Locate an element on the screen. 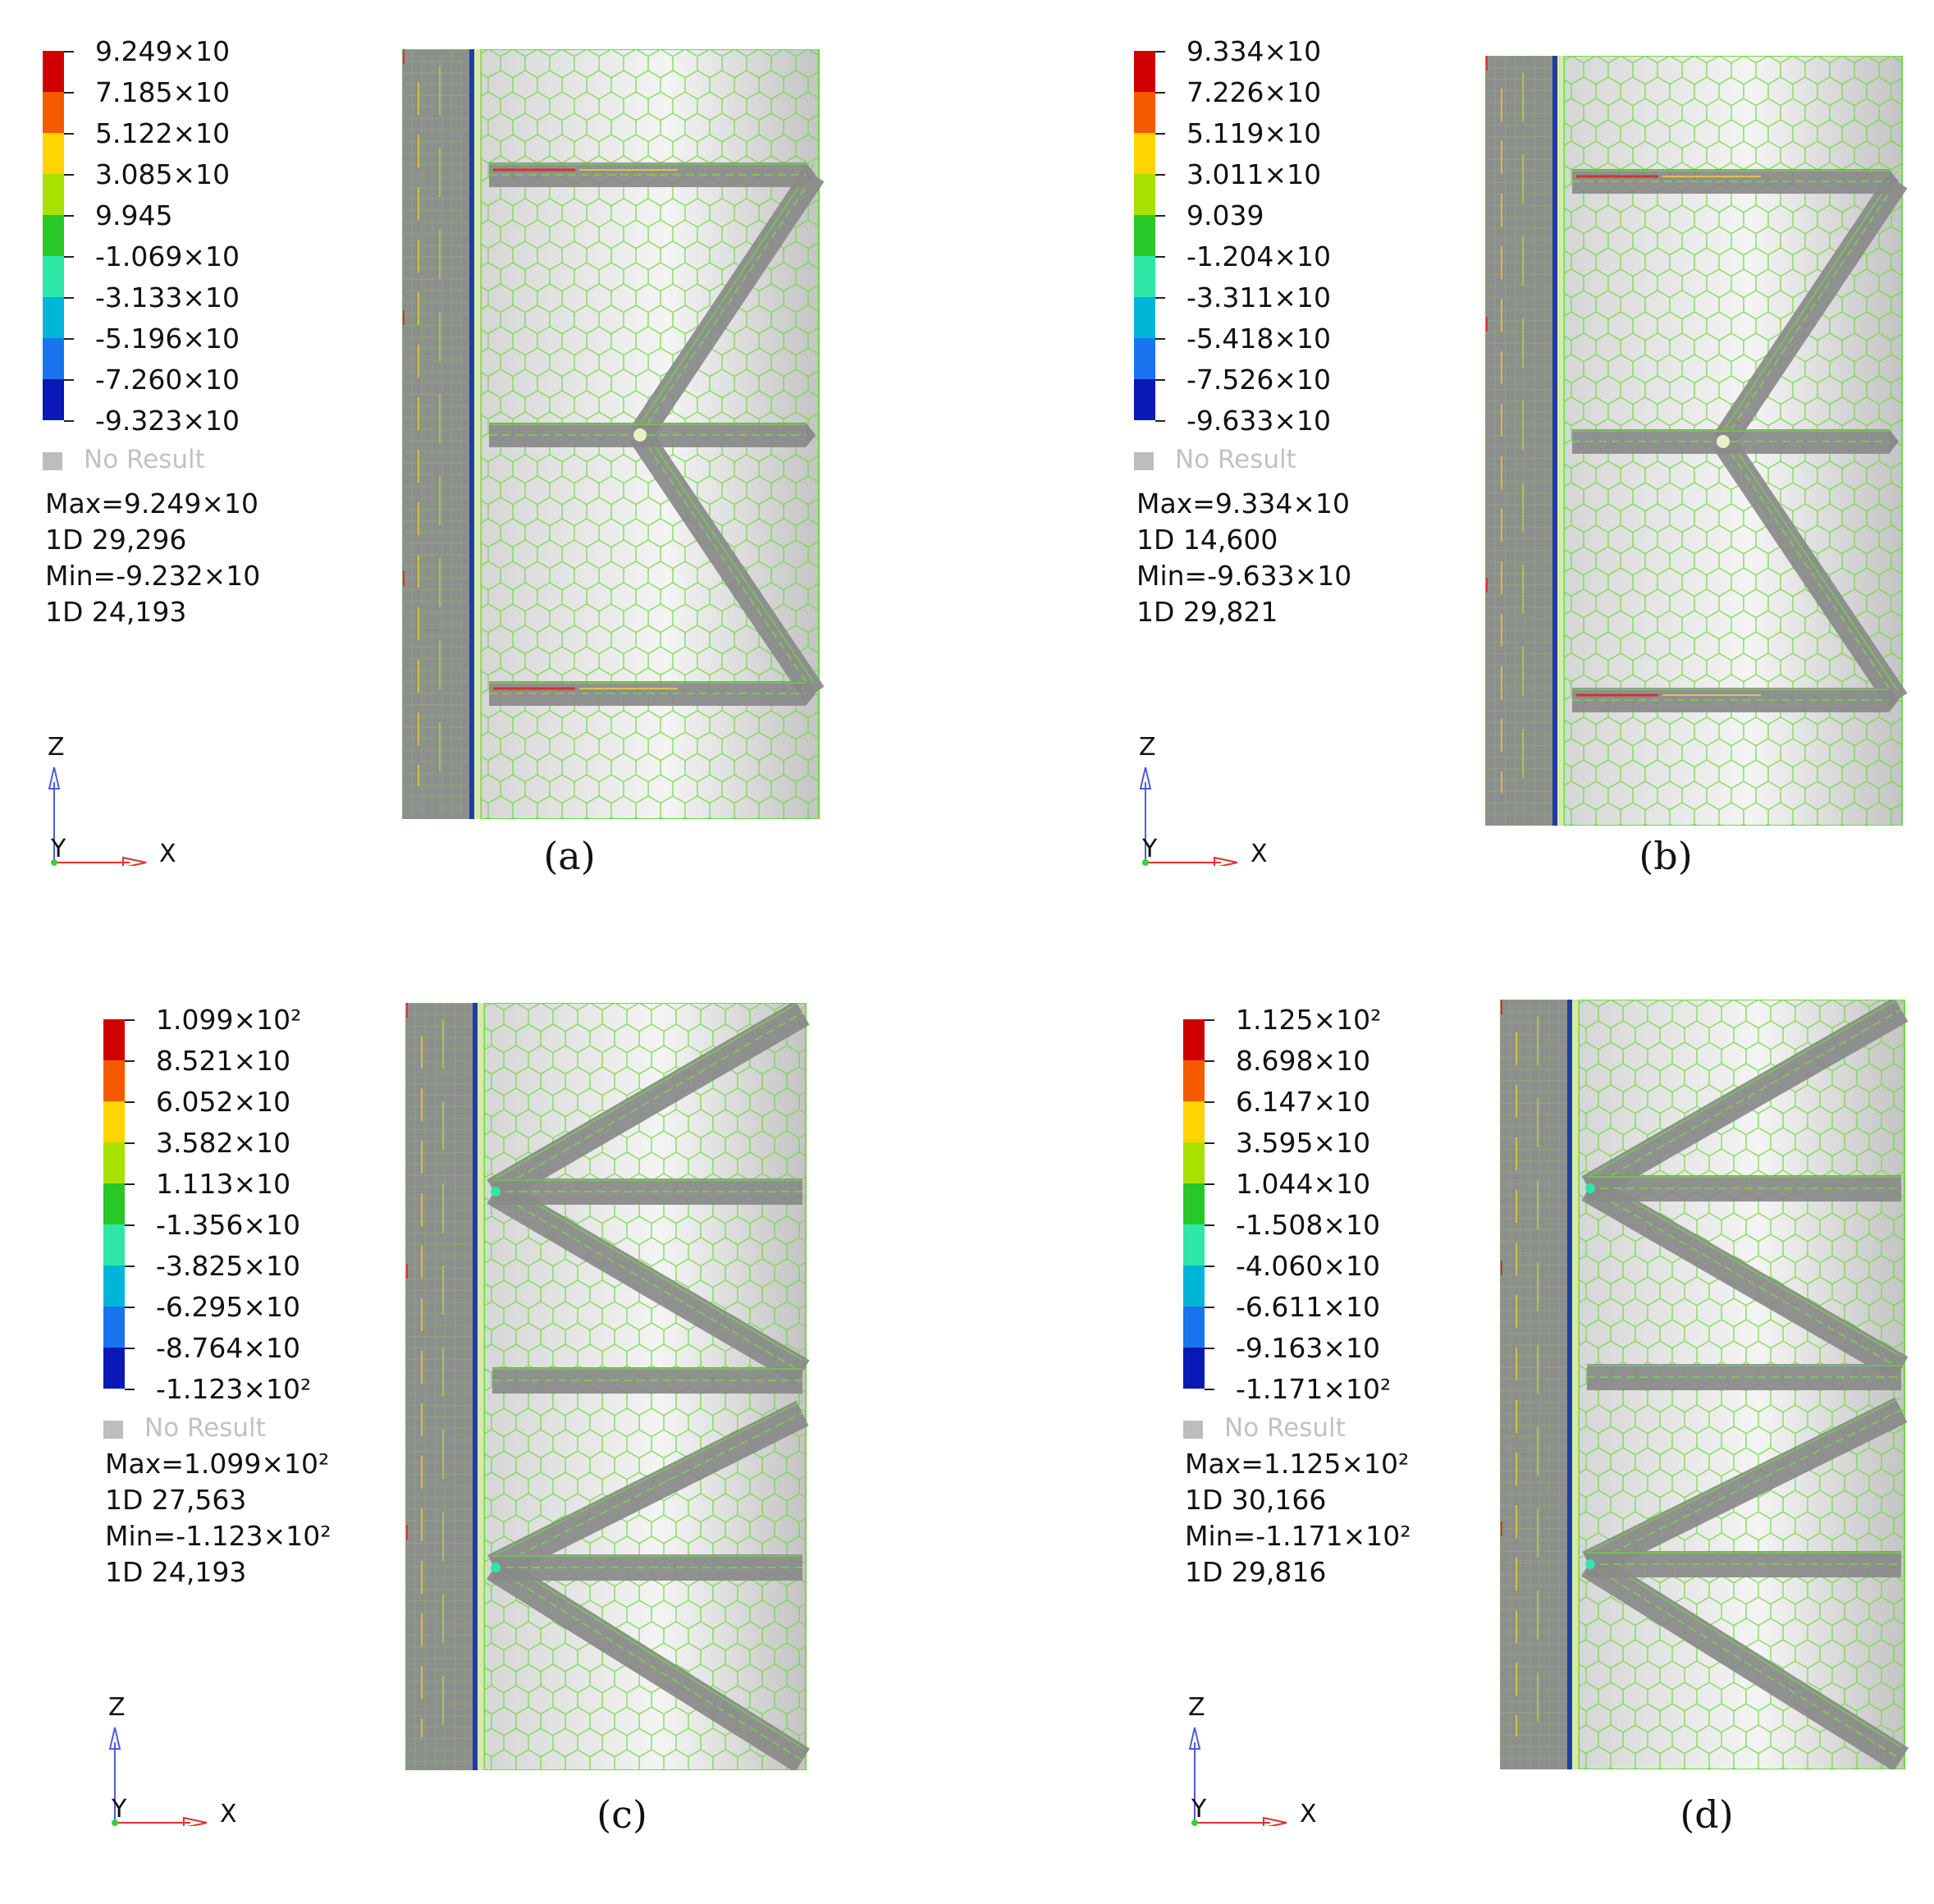 This screenshot has width=1934, height=1904. max-value: Max=9.249×10 is located at coordinates (152, 503).